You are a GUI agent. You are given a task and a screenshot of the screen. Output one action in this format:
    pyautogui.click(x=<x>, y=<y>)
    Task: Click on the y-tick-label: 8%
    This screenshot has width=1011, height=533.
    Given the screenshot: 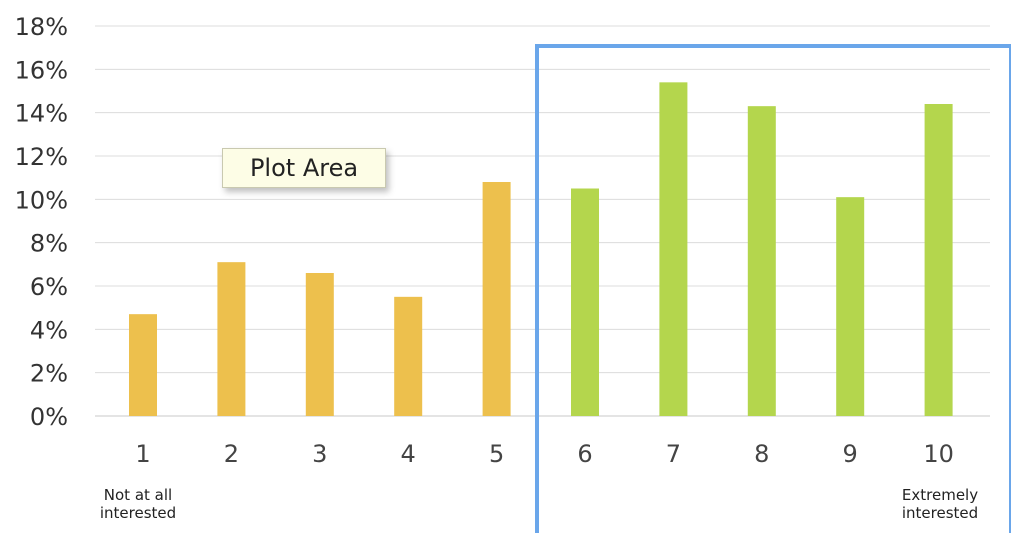 What is the action you would take?
    pyautogui.click(x=49, y=244)
    